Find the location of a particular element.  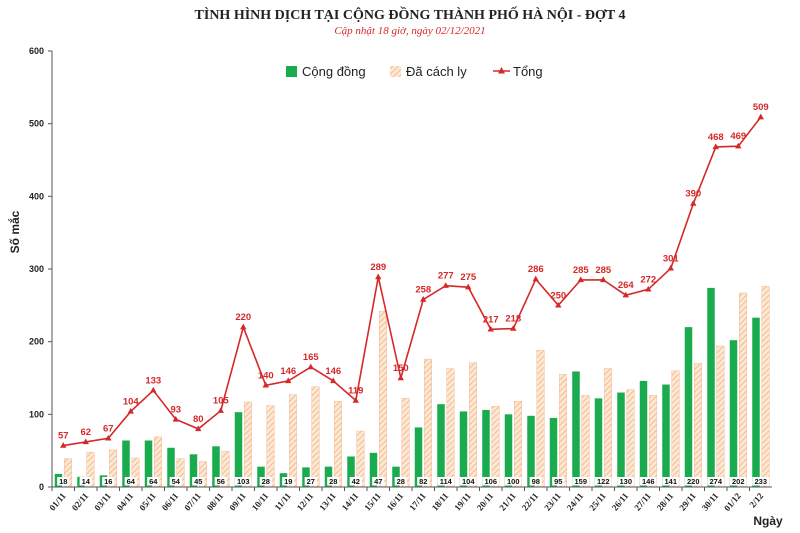

y-tick-label: 400 is located at coordinates (36, 196).